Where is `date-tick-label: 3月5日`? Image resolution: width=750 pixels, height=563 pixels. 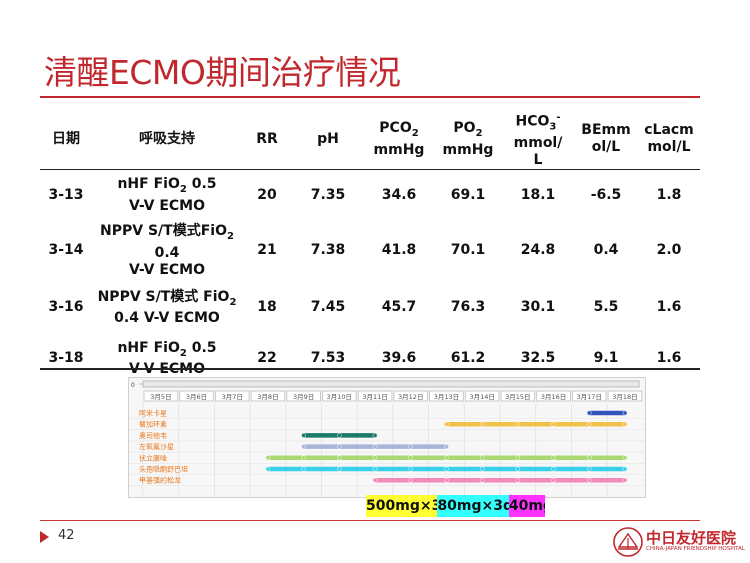 date-tick-label: 3月5日 is located at coordinates (160, 397).